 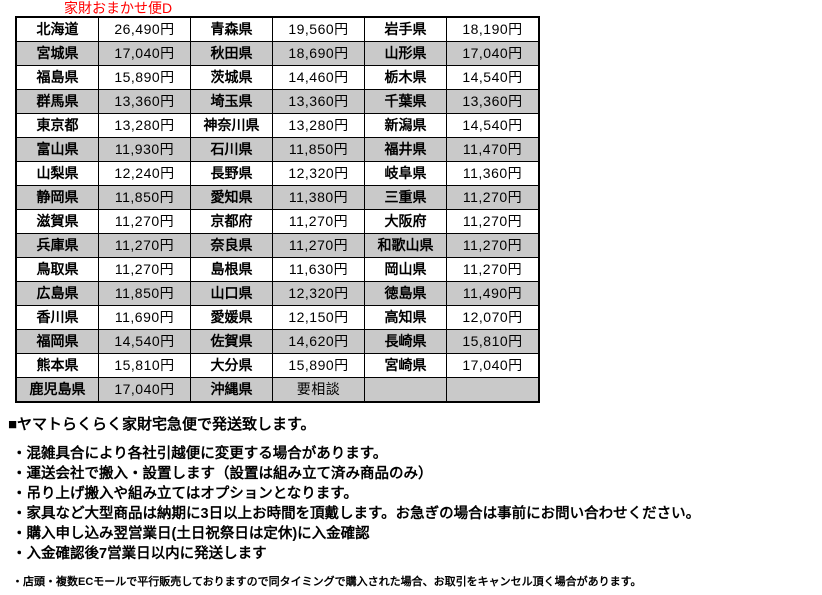 I want to click on price-cell: 13,280円, so click(x=144, y=125).